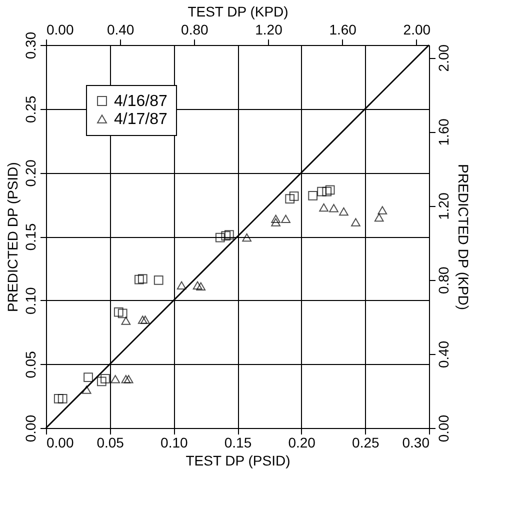 The image size is (528, 521). Describe the element at coordinates (366, 442) in the screenshot. I see `x-tick-label: 0.25` at that location.